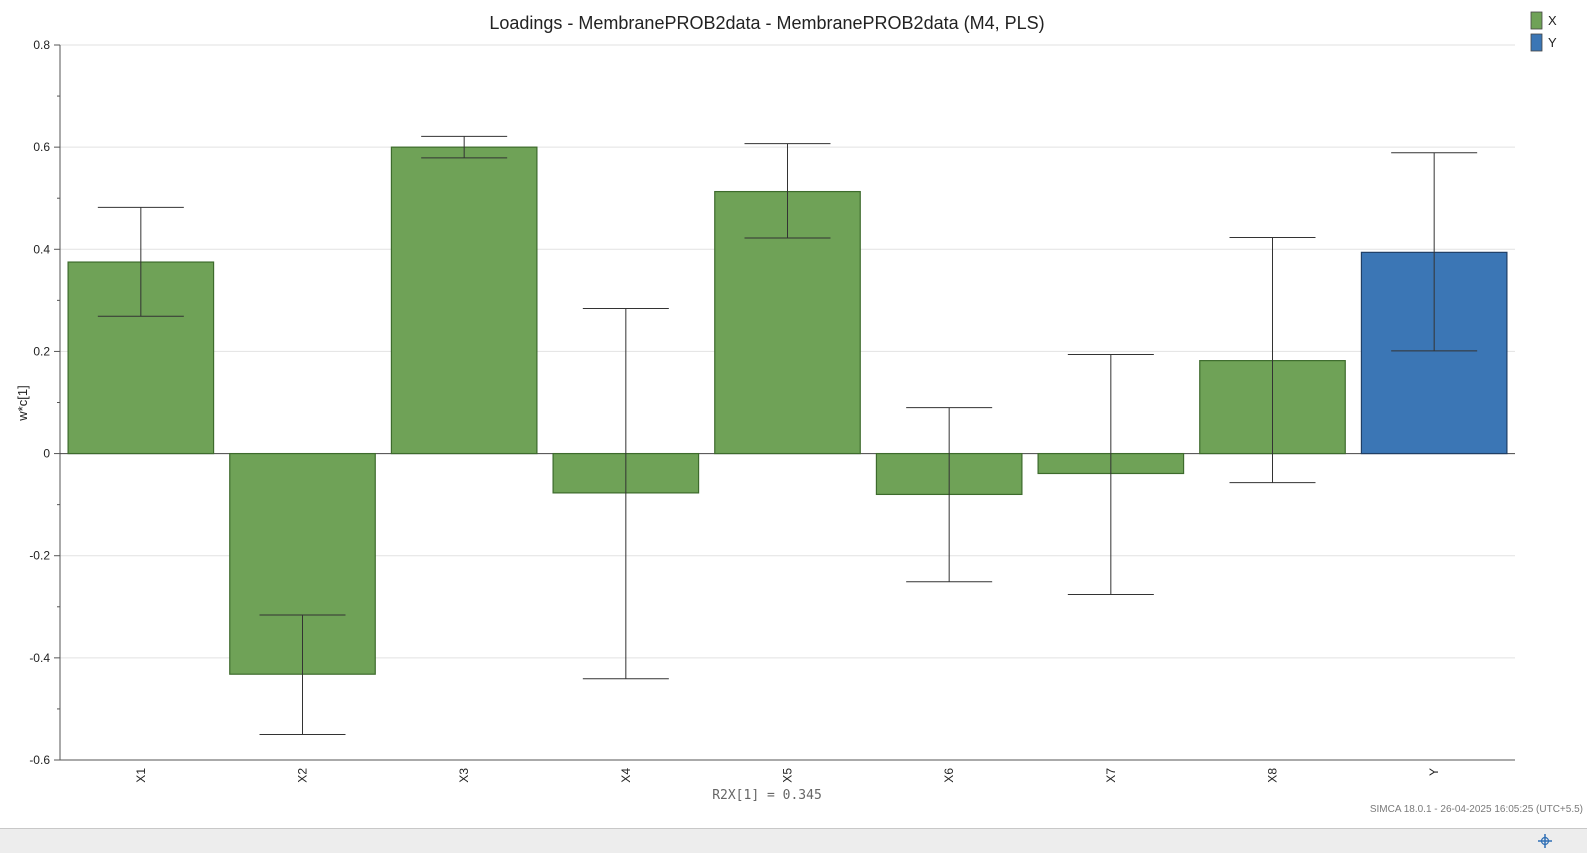 The width and height of the screenshot is (1587, 853). I want to click on x-tick-label: X4, so click(626, 775).